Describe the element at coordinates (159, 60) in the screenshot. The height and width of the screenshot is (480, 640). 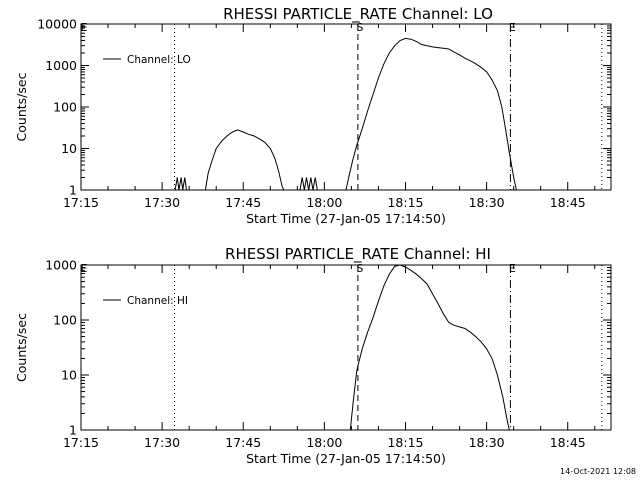
I see `legend-entry: Channel: LO` at that location.